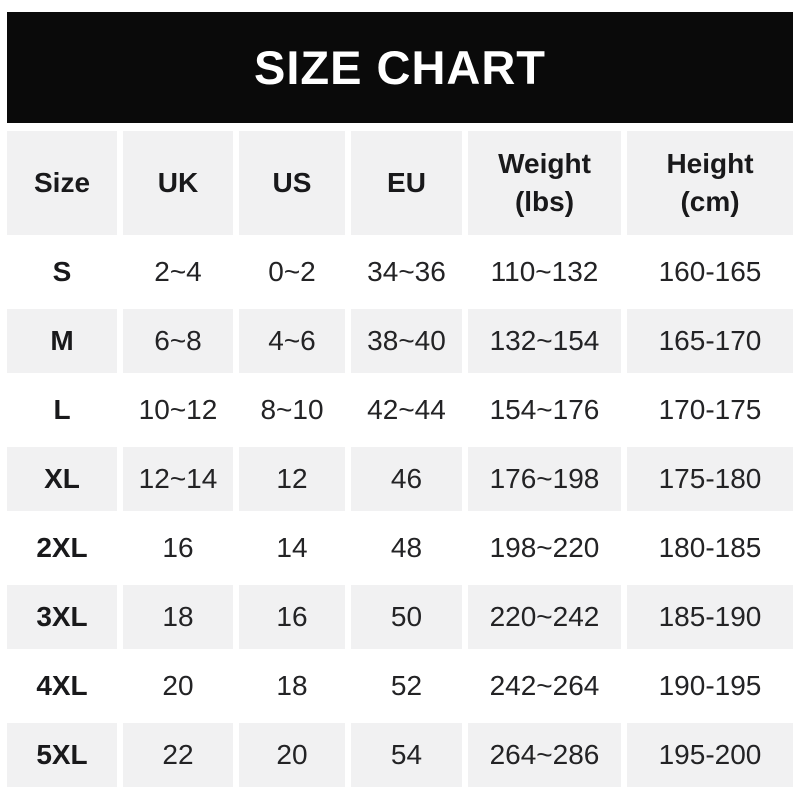 Image resolution: width=800 pixels, height=800 pixels. I want to click on size-chart-banner: SIZE CHART, so click(400, 67).